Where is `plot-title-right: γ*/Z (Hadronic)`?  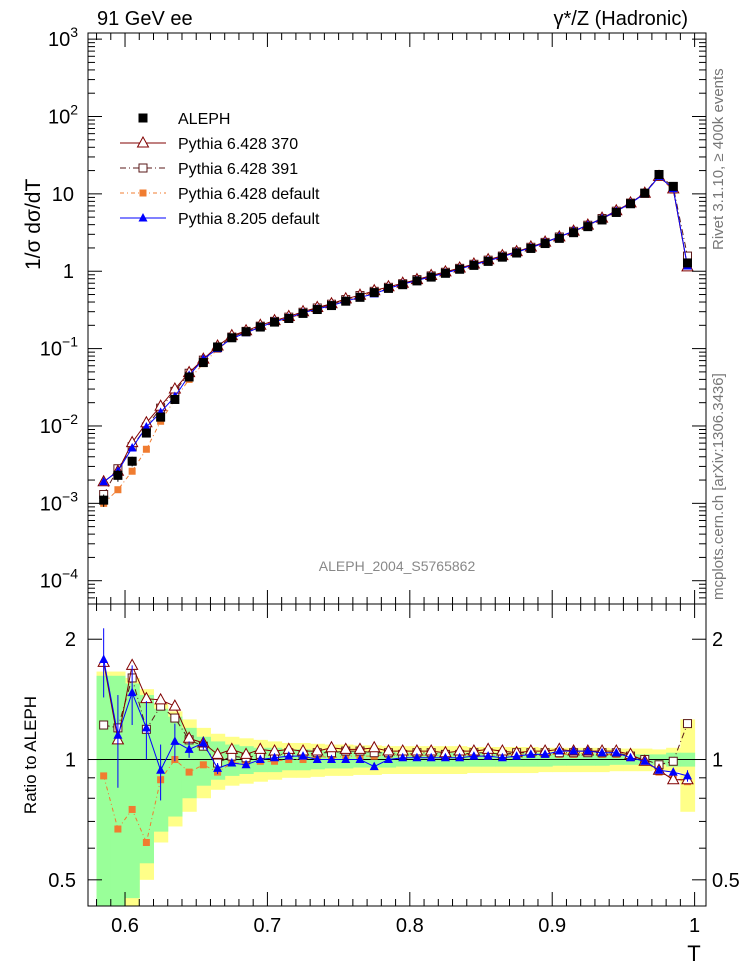 plot-title-right: γ*/Z (Hadronic) is located at coordinates (620, 19).